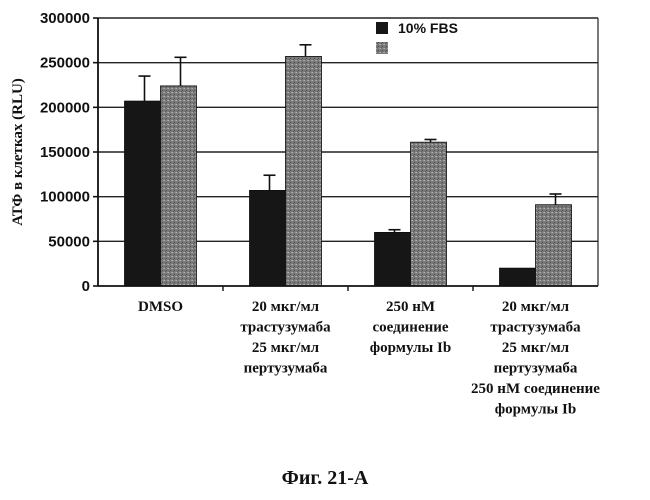  I want to click on y-tick-labels: 0 50000 100000 150000 200000 250000 300000, so click(65, 152).